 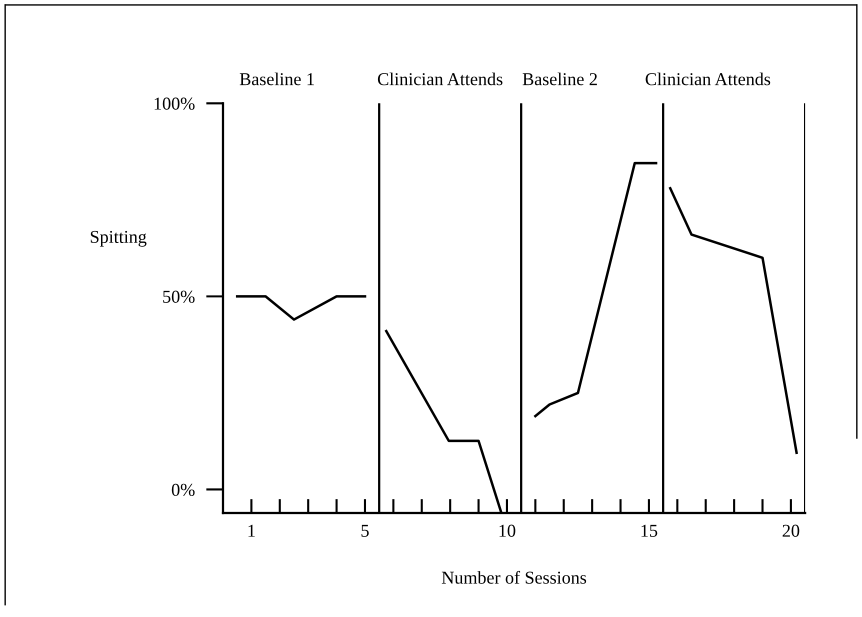 I want to click on text: Baseline 1, so click(x=277, y=79).